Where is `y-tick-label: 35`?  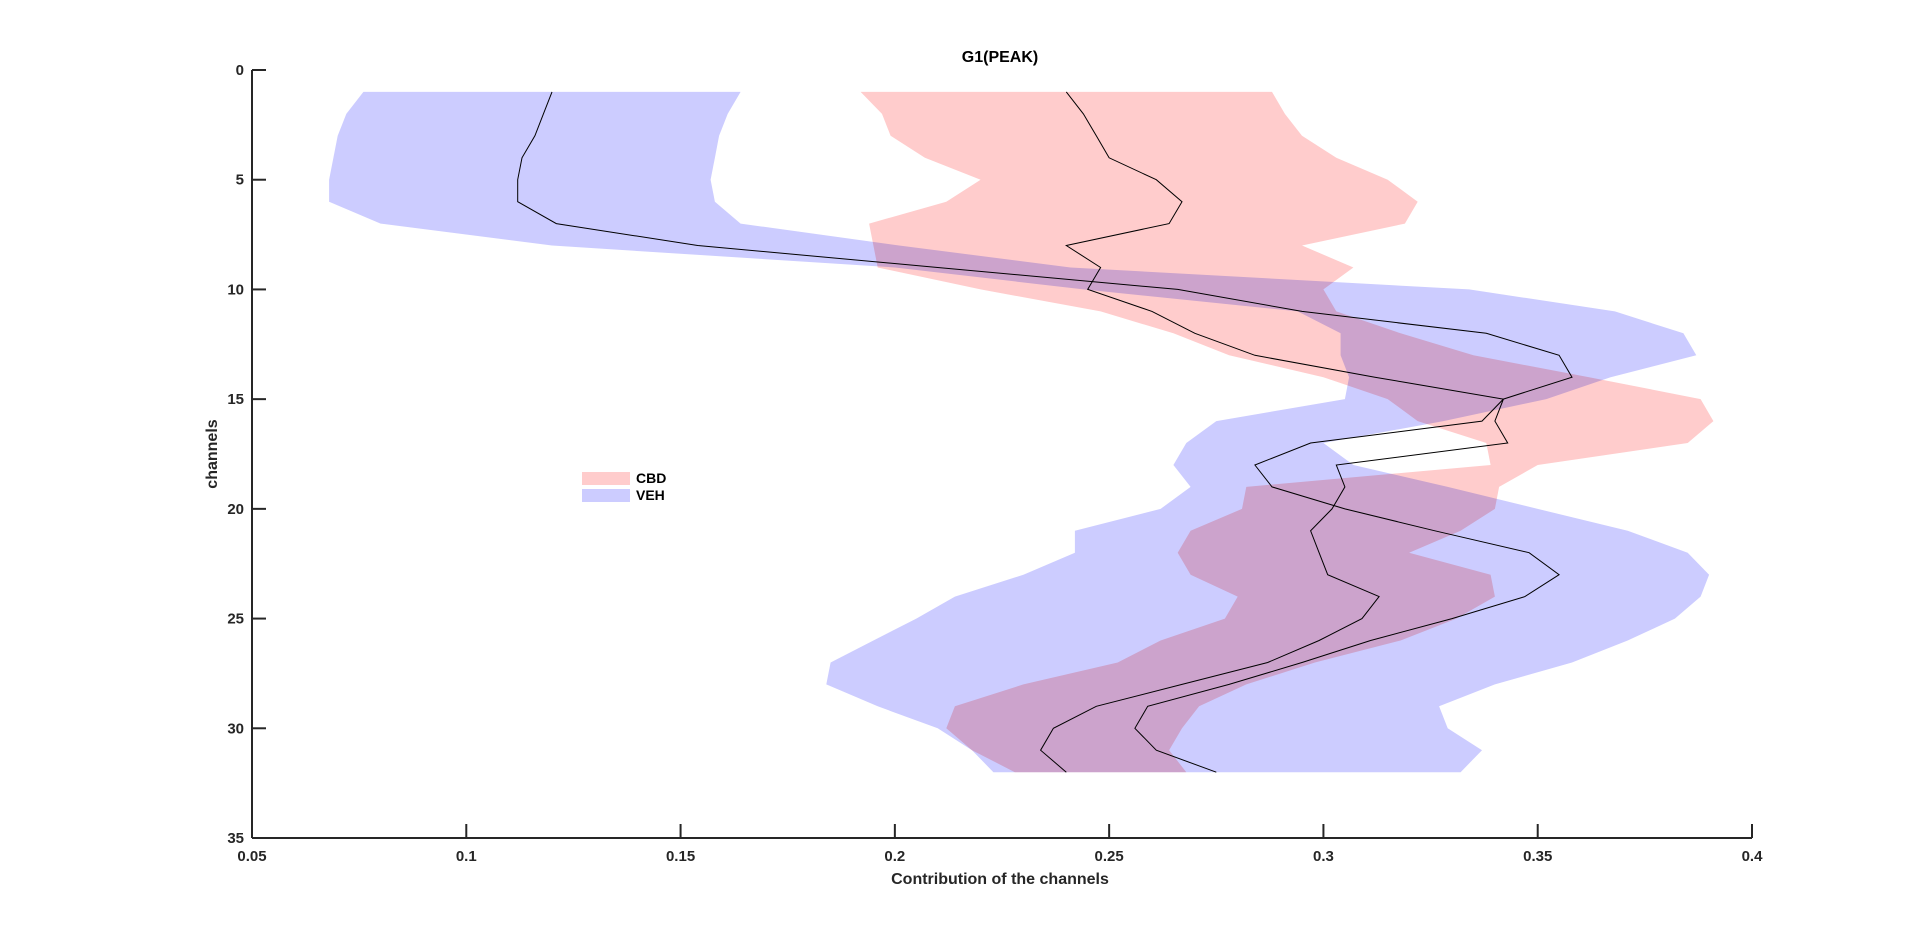 y-tick-label: 35 is located at coordinates (235, 838).